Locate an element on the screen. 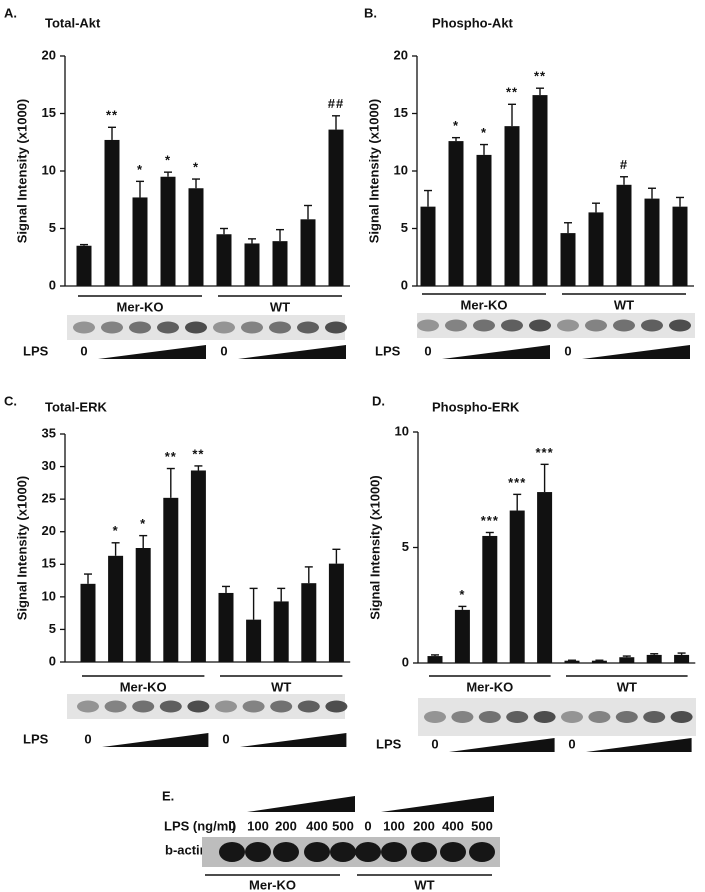 The height and width of the screenshot is (892, 705). lps-label: LPS is located at coordinates (388, 350).